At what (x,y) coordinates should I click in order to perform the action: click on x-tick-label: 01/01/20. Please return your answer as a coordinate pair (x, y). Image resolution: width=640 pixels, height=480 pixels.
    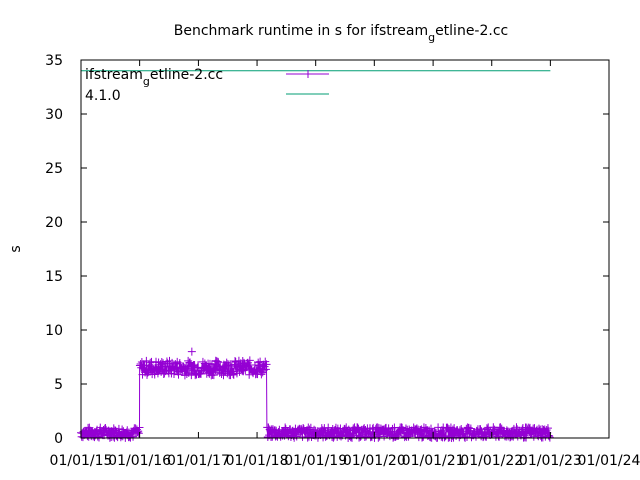
    Looking at the image, I should click on (374, 461).